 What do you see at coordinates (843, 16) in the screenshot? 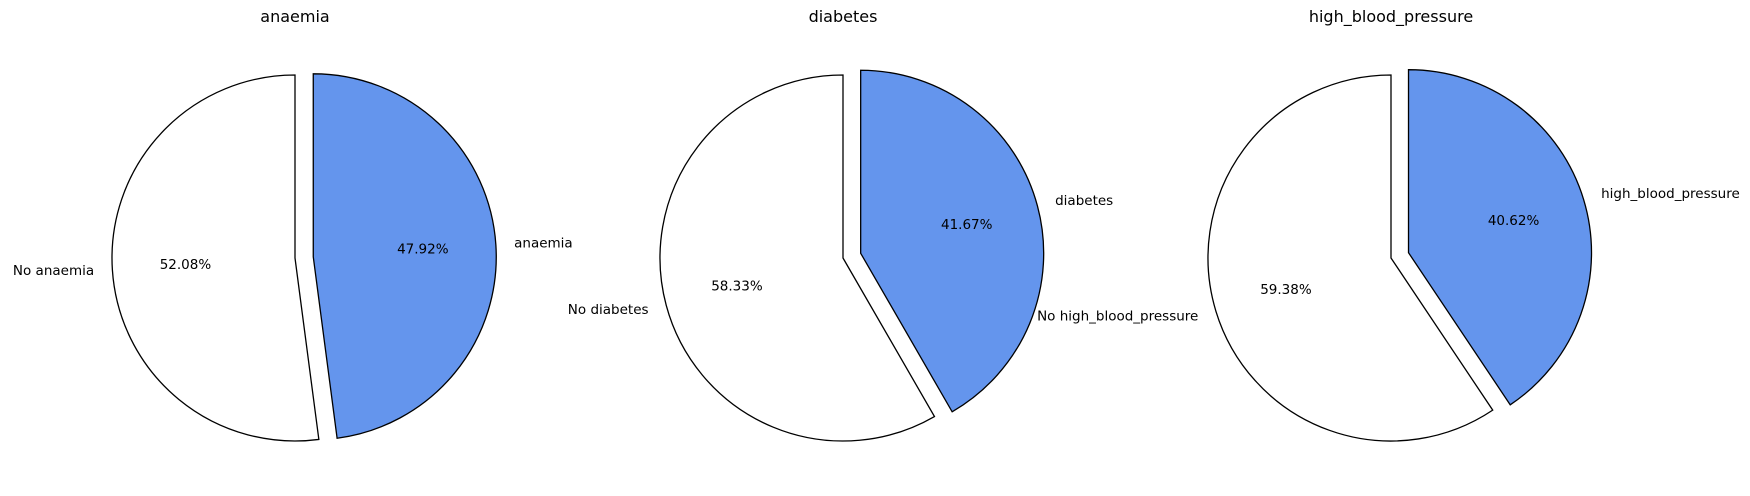
I see `chart-title: diabetes` at bounding box center [843, 16].